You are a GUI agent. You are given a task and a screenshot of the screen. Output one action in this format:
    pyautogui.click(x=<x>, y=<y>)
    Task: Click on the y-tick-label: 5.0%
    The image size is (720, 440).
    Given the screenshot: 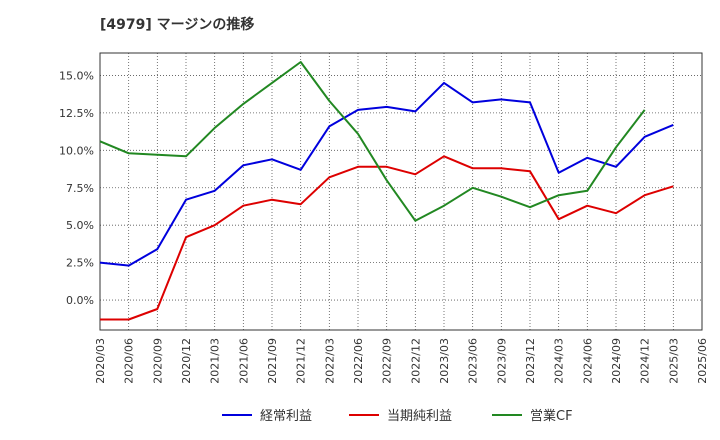 What is the action you would take?
    pyautogui.click(x=80, y=225)
    